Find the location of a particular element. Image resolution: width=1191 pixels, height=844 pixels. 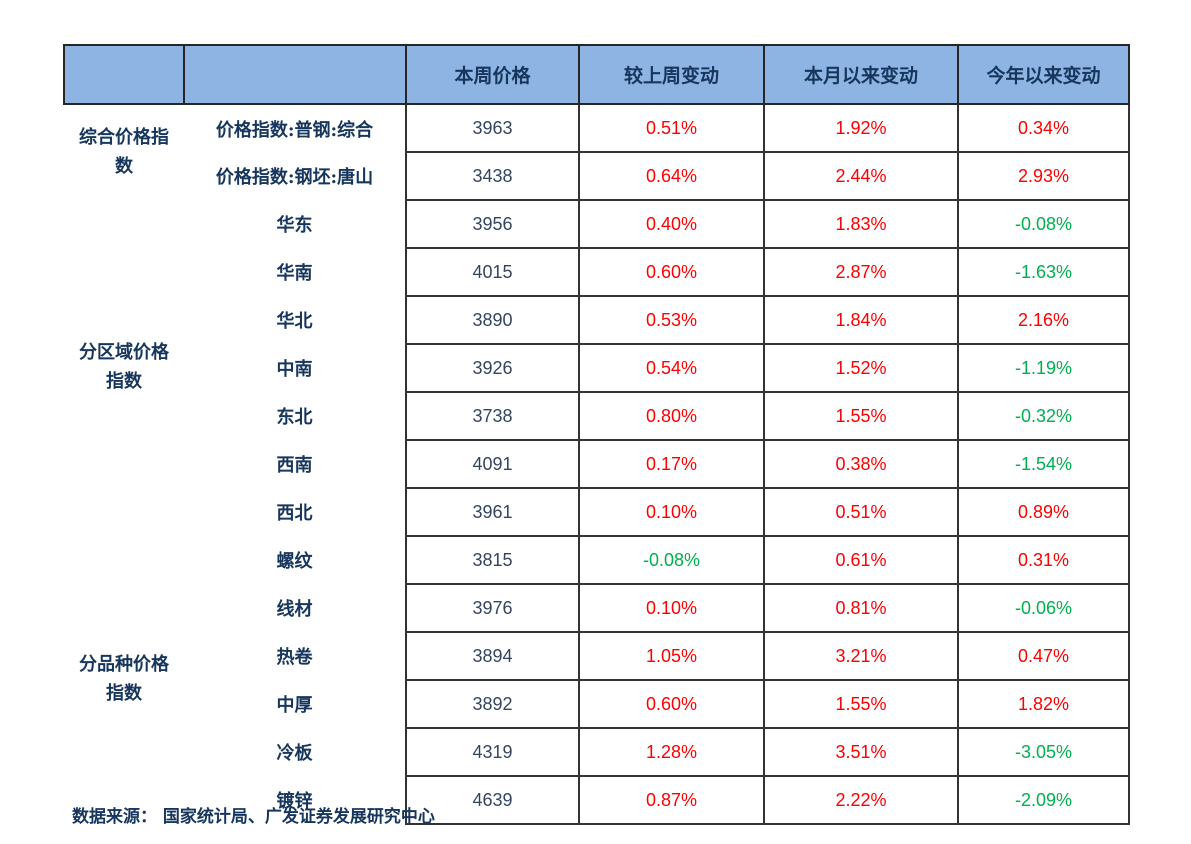

group-label-cell: 分区域价格指数 is located at coordinates (124, 368).